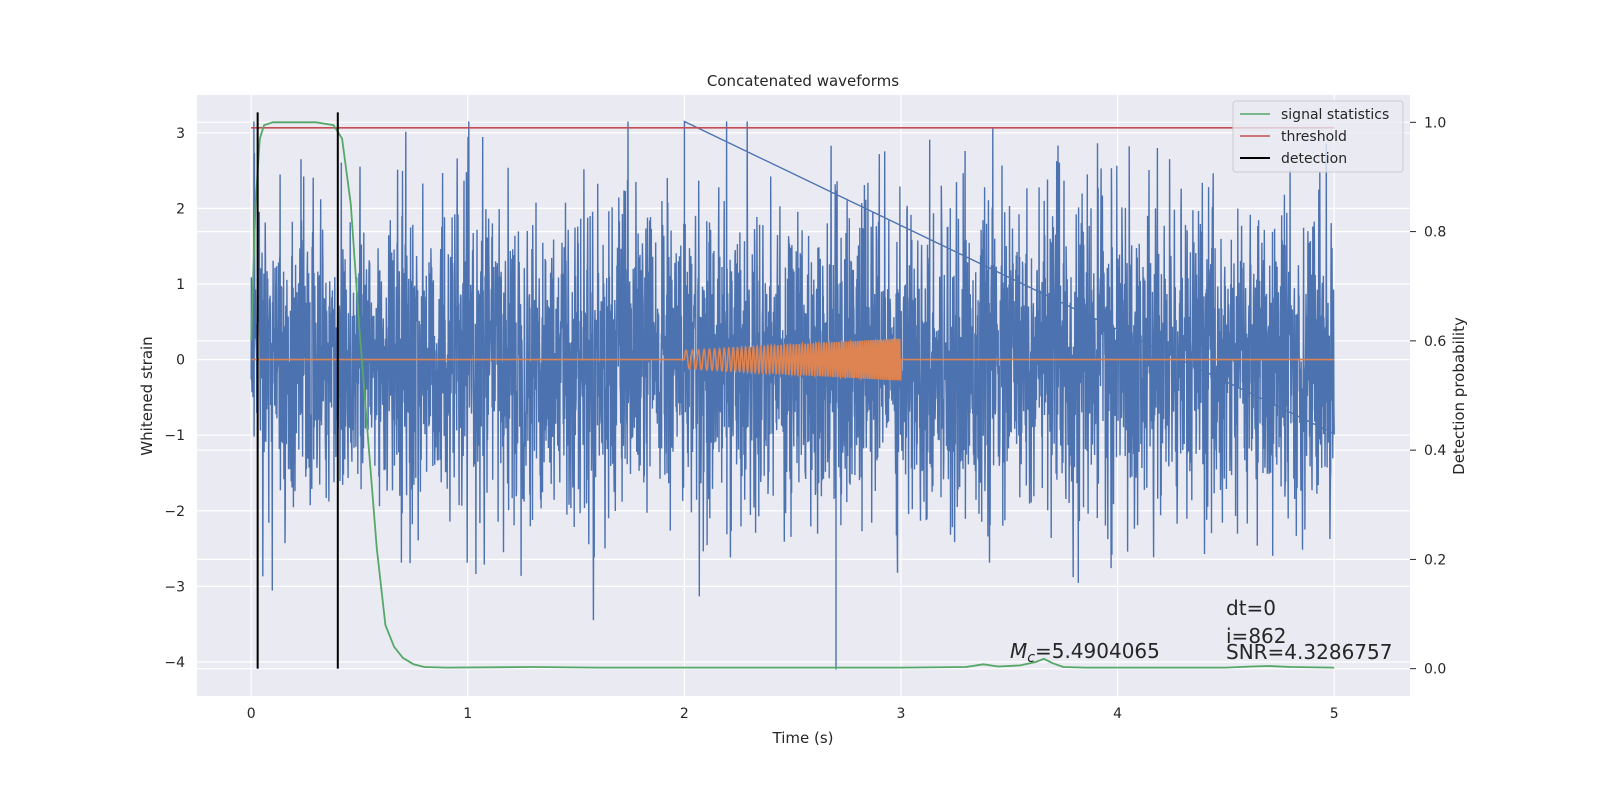 Image resolution: width=1600 pixels, height=800 pixels. I want to click on y-tick-label: 1, so click(180, 285).